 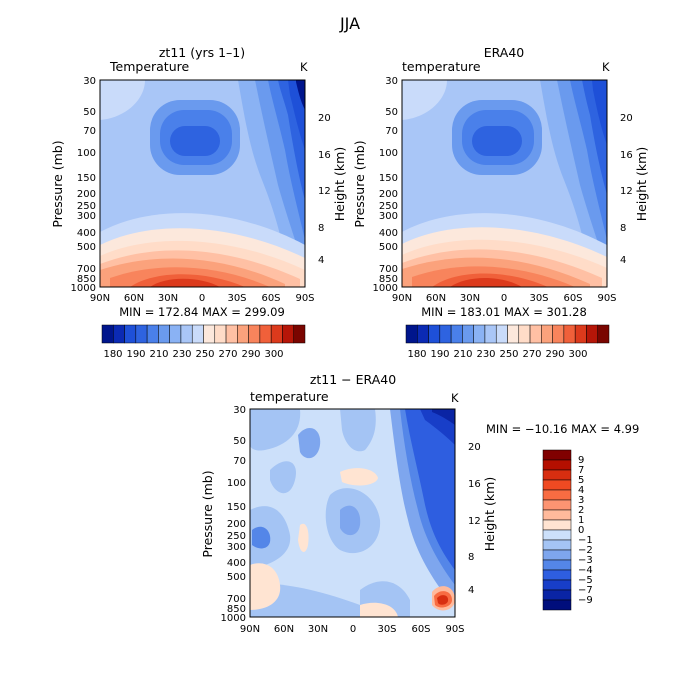 What do you see at coordinates (100, 298) in the screenshot?
I see `latitude-tick: 90N` at bounding box center [100, 298].